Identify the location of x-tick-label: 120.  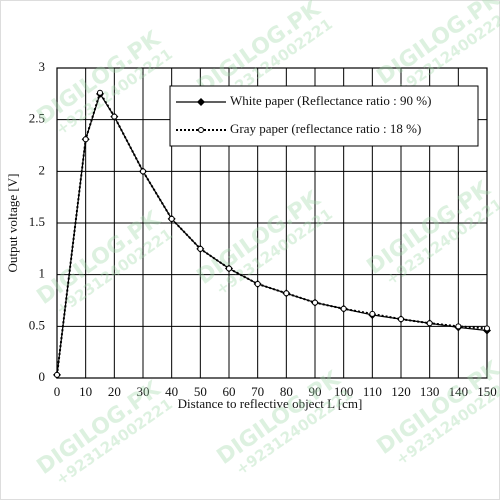
(401, 391).